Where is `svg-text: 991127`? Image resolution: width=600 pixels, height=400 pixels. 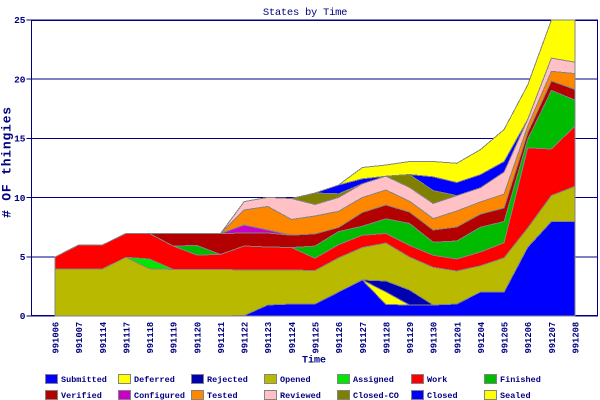
svg-text: 991127 is located at coordinates (364, 338).